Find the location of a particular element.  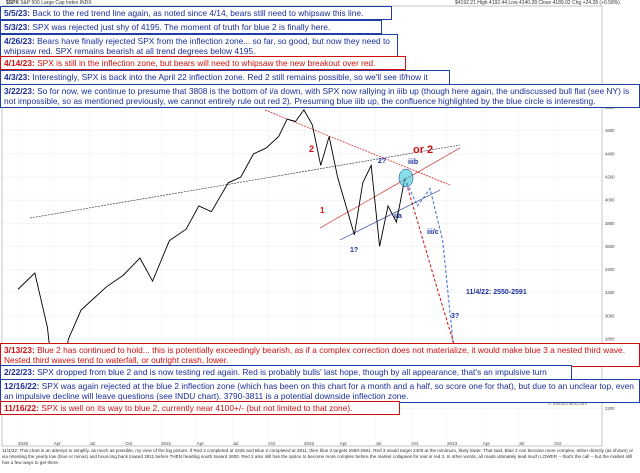

forecast-blue-line is located at coordinates (430, 271).